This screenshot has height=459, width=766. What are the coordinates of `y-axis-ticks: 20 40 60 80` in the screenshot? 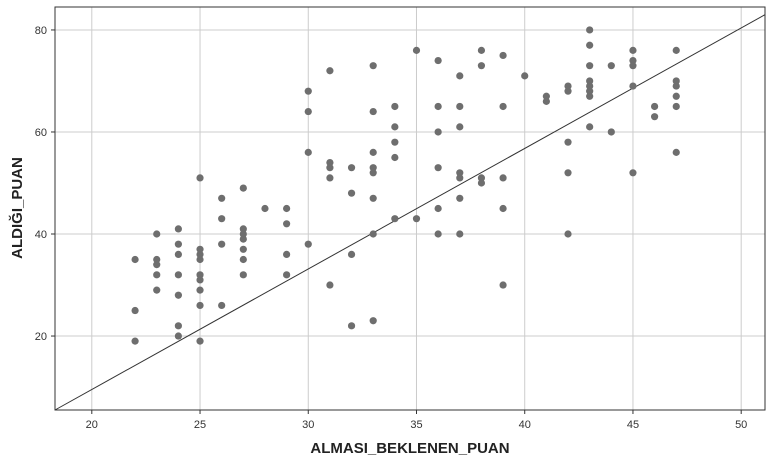 It's located at (45, 184).